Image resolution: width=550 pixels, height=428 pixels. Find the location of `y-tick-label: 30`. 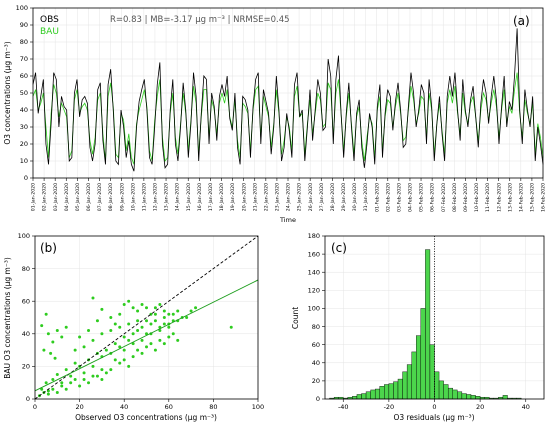

y-tick-label: 30 is located at coordinates (24, 127).